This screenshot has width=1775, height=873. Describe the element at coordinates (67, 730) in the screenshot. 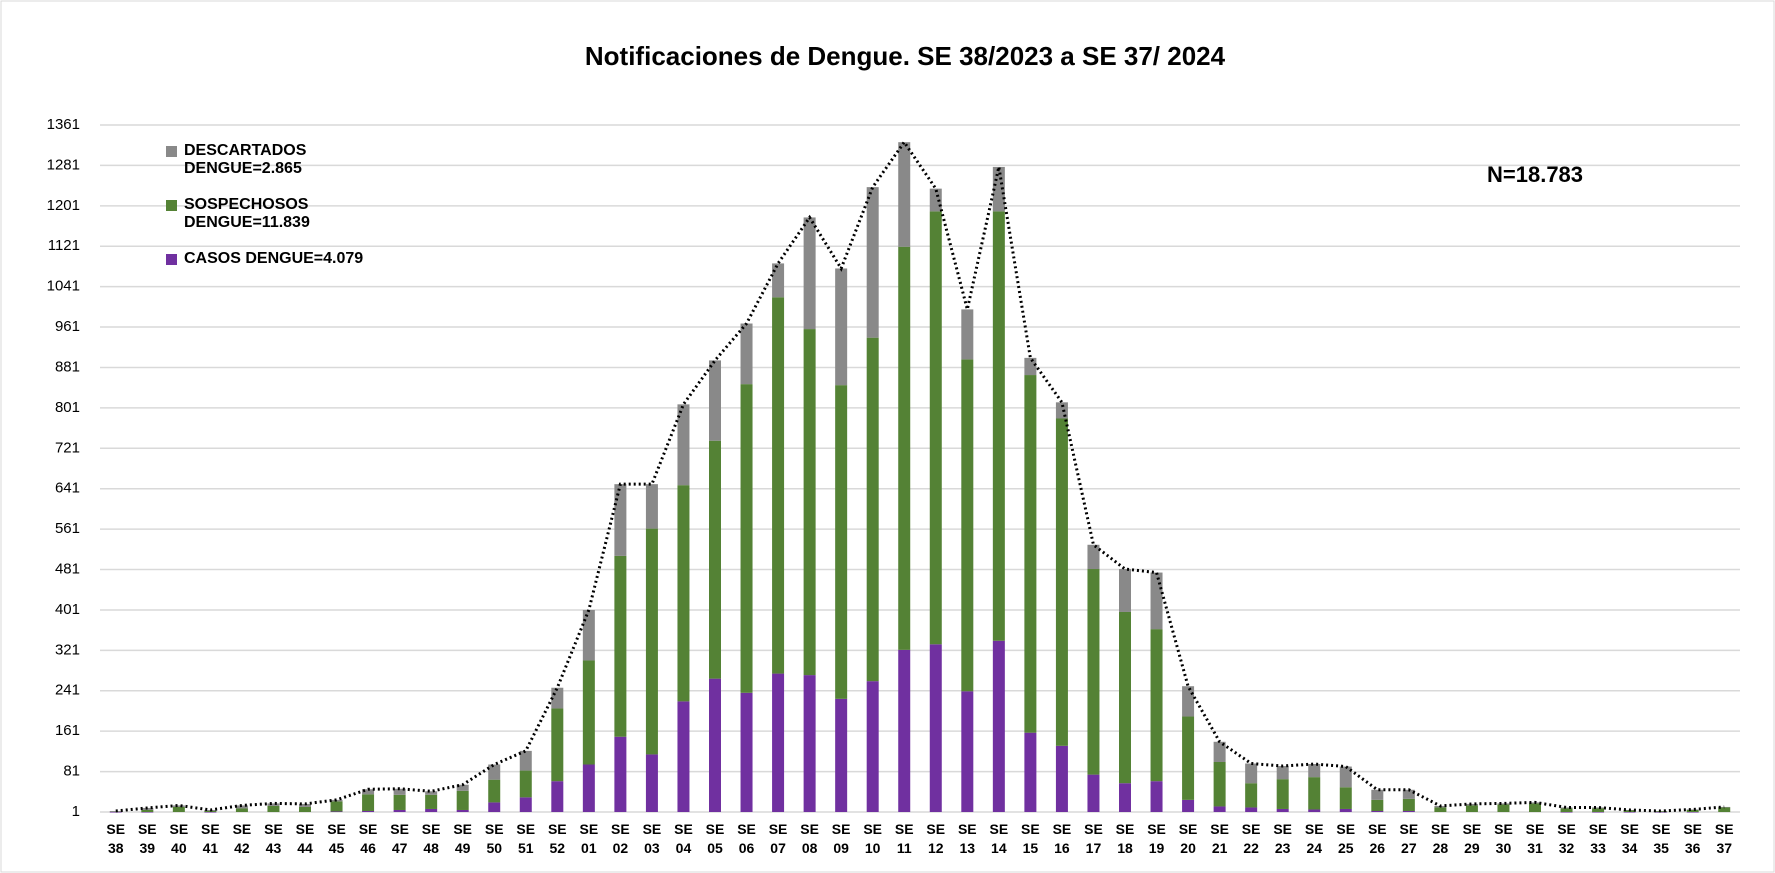

I see `y-tick-label: 161` at that location.